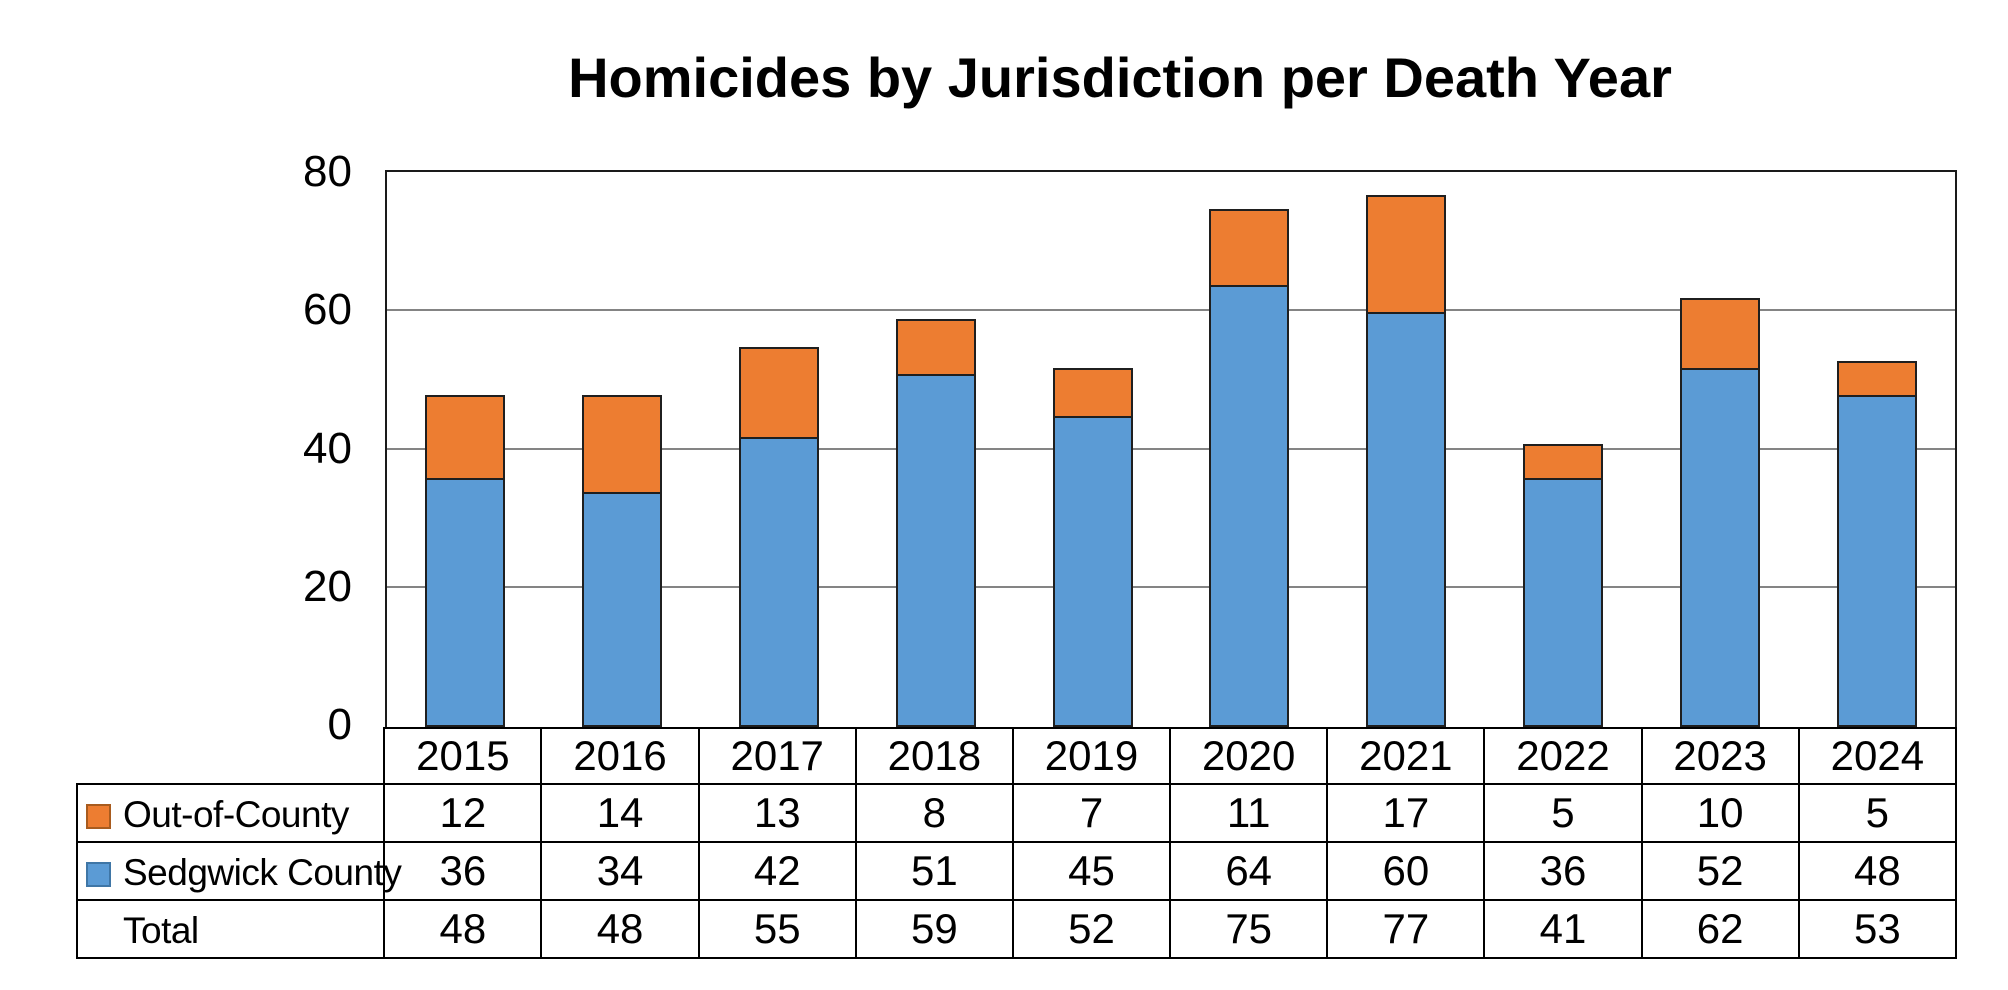 This screenshot has width=2008, height=990. What do you see at coordinates (1406, 813) in the screenshot?
I see `out-of-county-value-cell: 17` at bounding box center [1406, 813].